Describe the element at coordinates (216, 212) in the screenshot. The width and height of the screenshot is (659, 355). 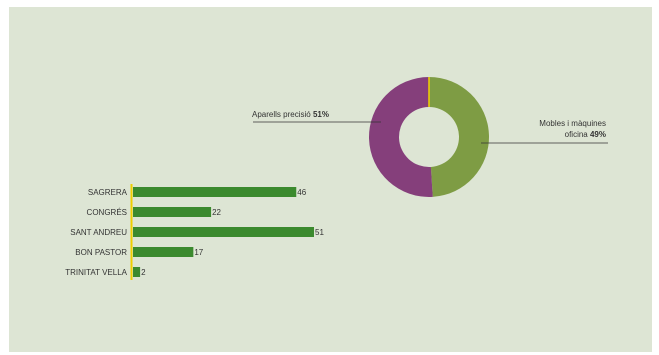
I see `bar-value-label: 22` at that location.